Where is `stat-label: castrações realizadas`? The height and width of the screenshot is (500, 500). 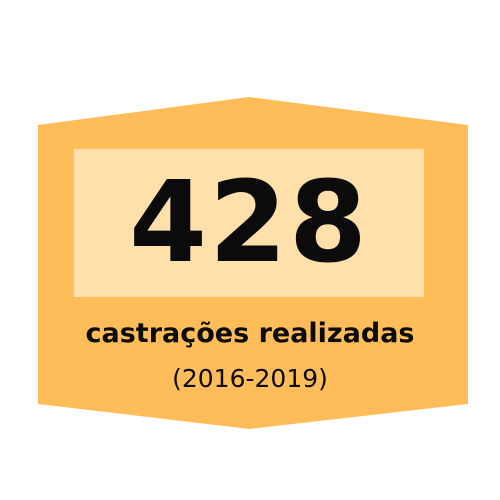
stat-label: castrações realizadas is located at coordinates (250, 333).